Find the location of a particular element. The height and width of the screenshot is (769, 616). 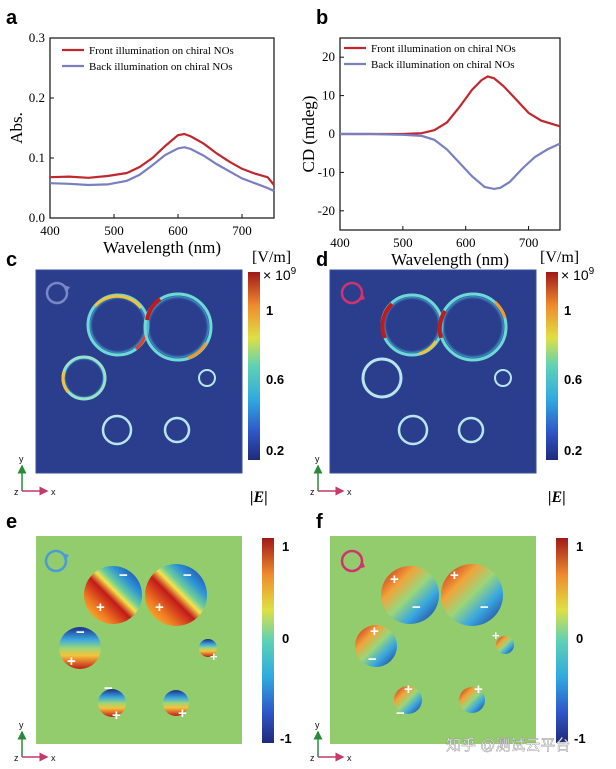

field-map-c is located at coordinates (139, 371).